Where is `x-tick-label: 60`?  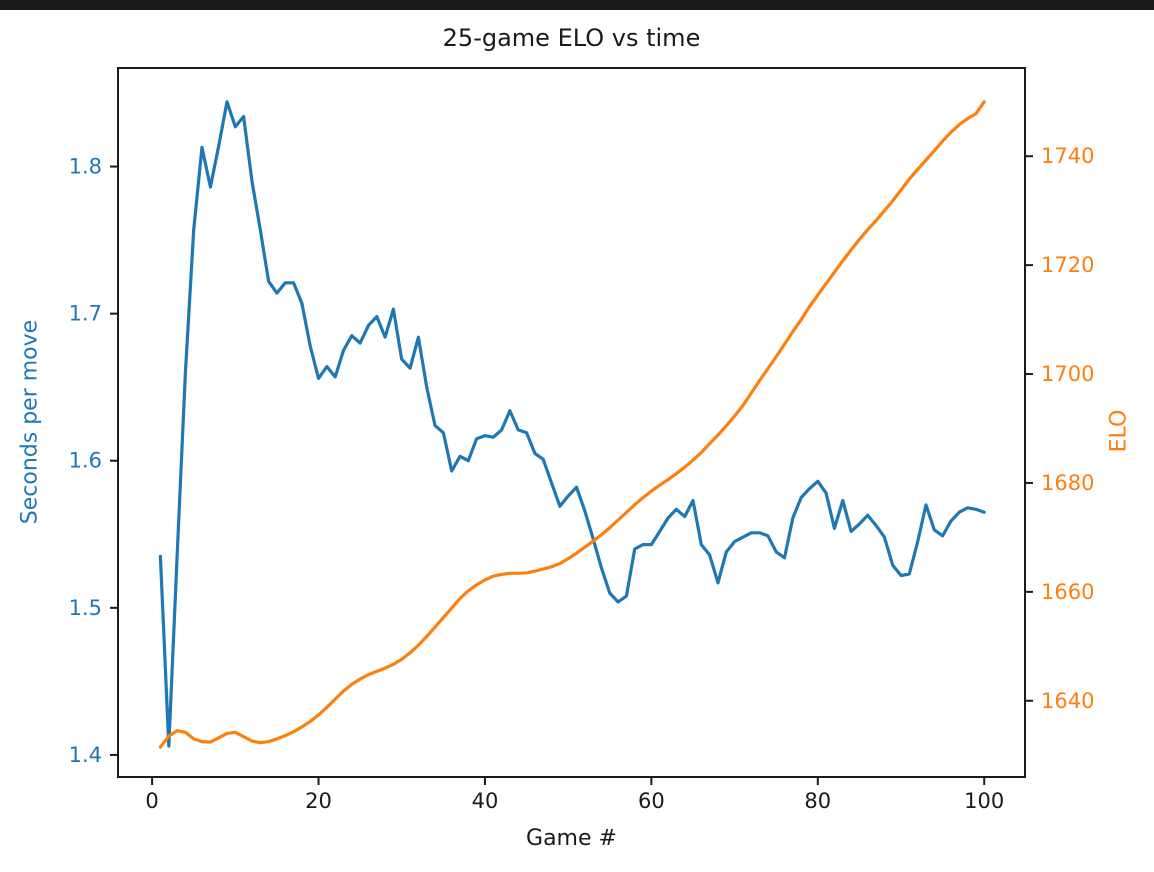 x-tick-label: 60 is located at coordinates (651, 801).